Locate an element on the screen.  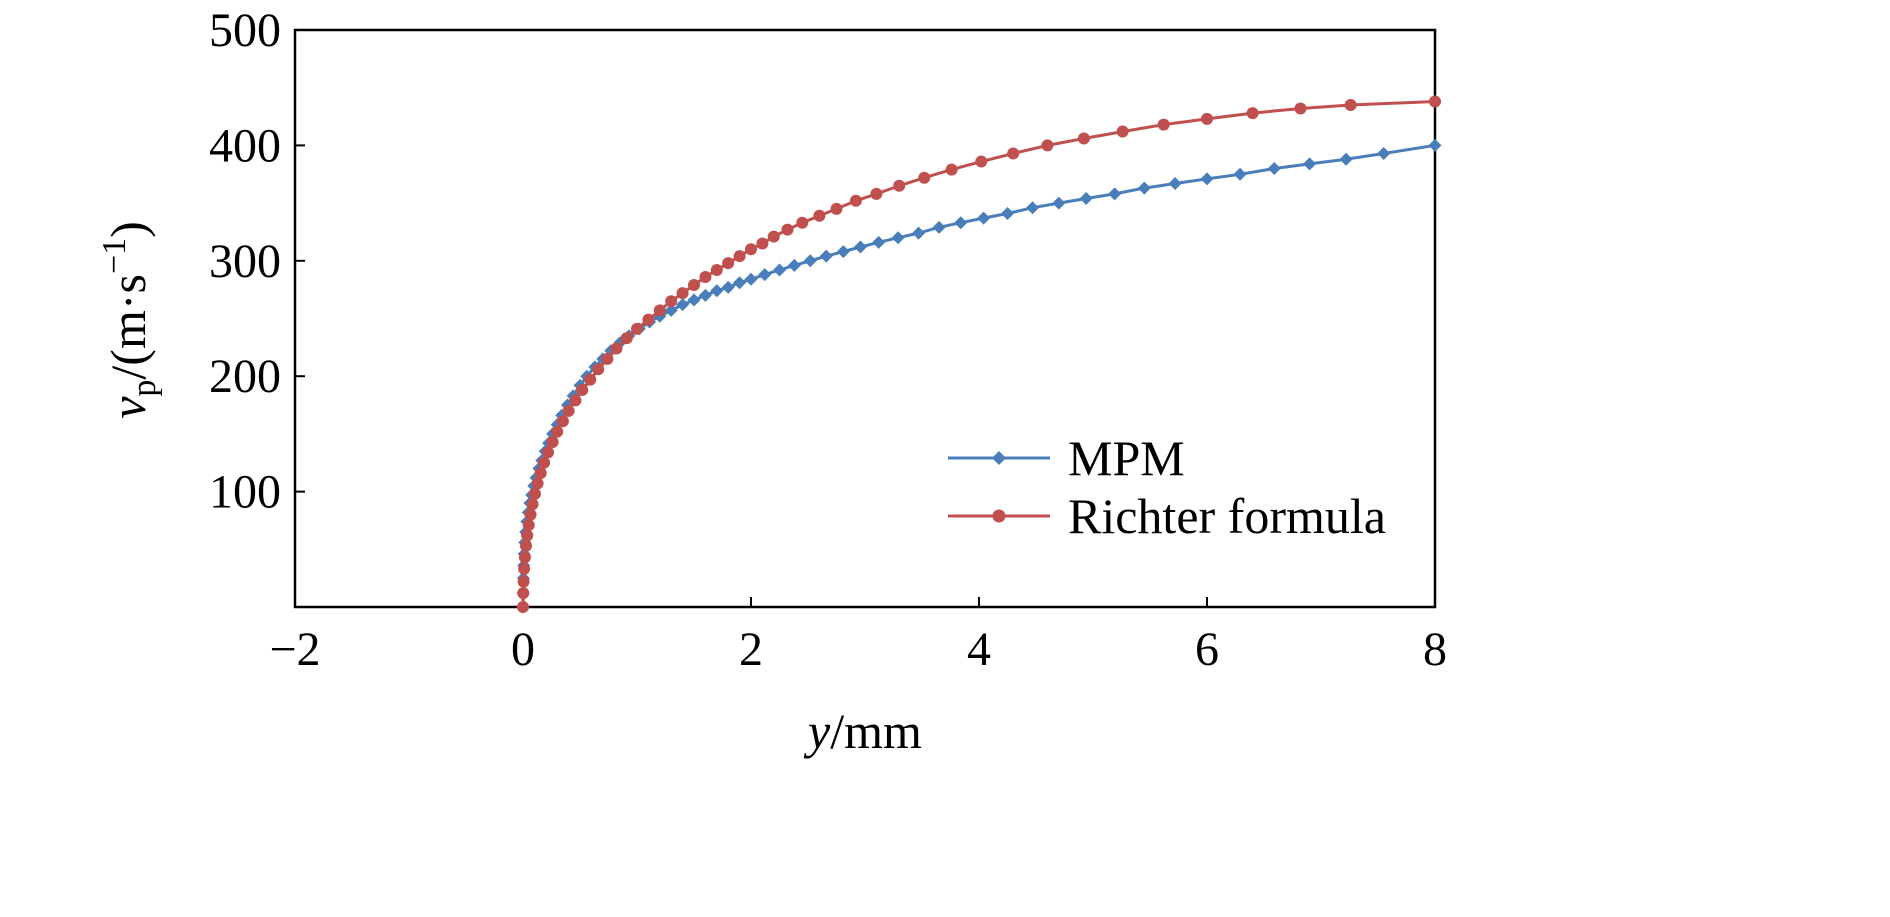
x-axis-unit: /mm is located at coordinates (876, 731).